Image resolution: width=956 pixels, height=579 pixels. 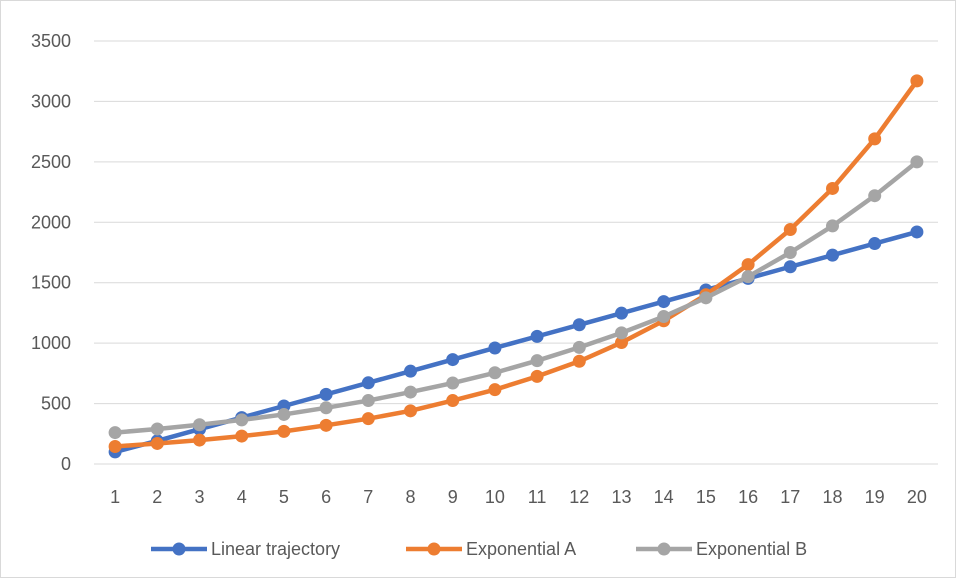 I want to click on legend-label-exponential-a: Exponential A, so click(x=521, y=549).